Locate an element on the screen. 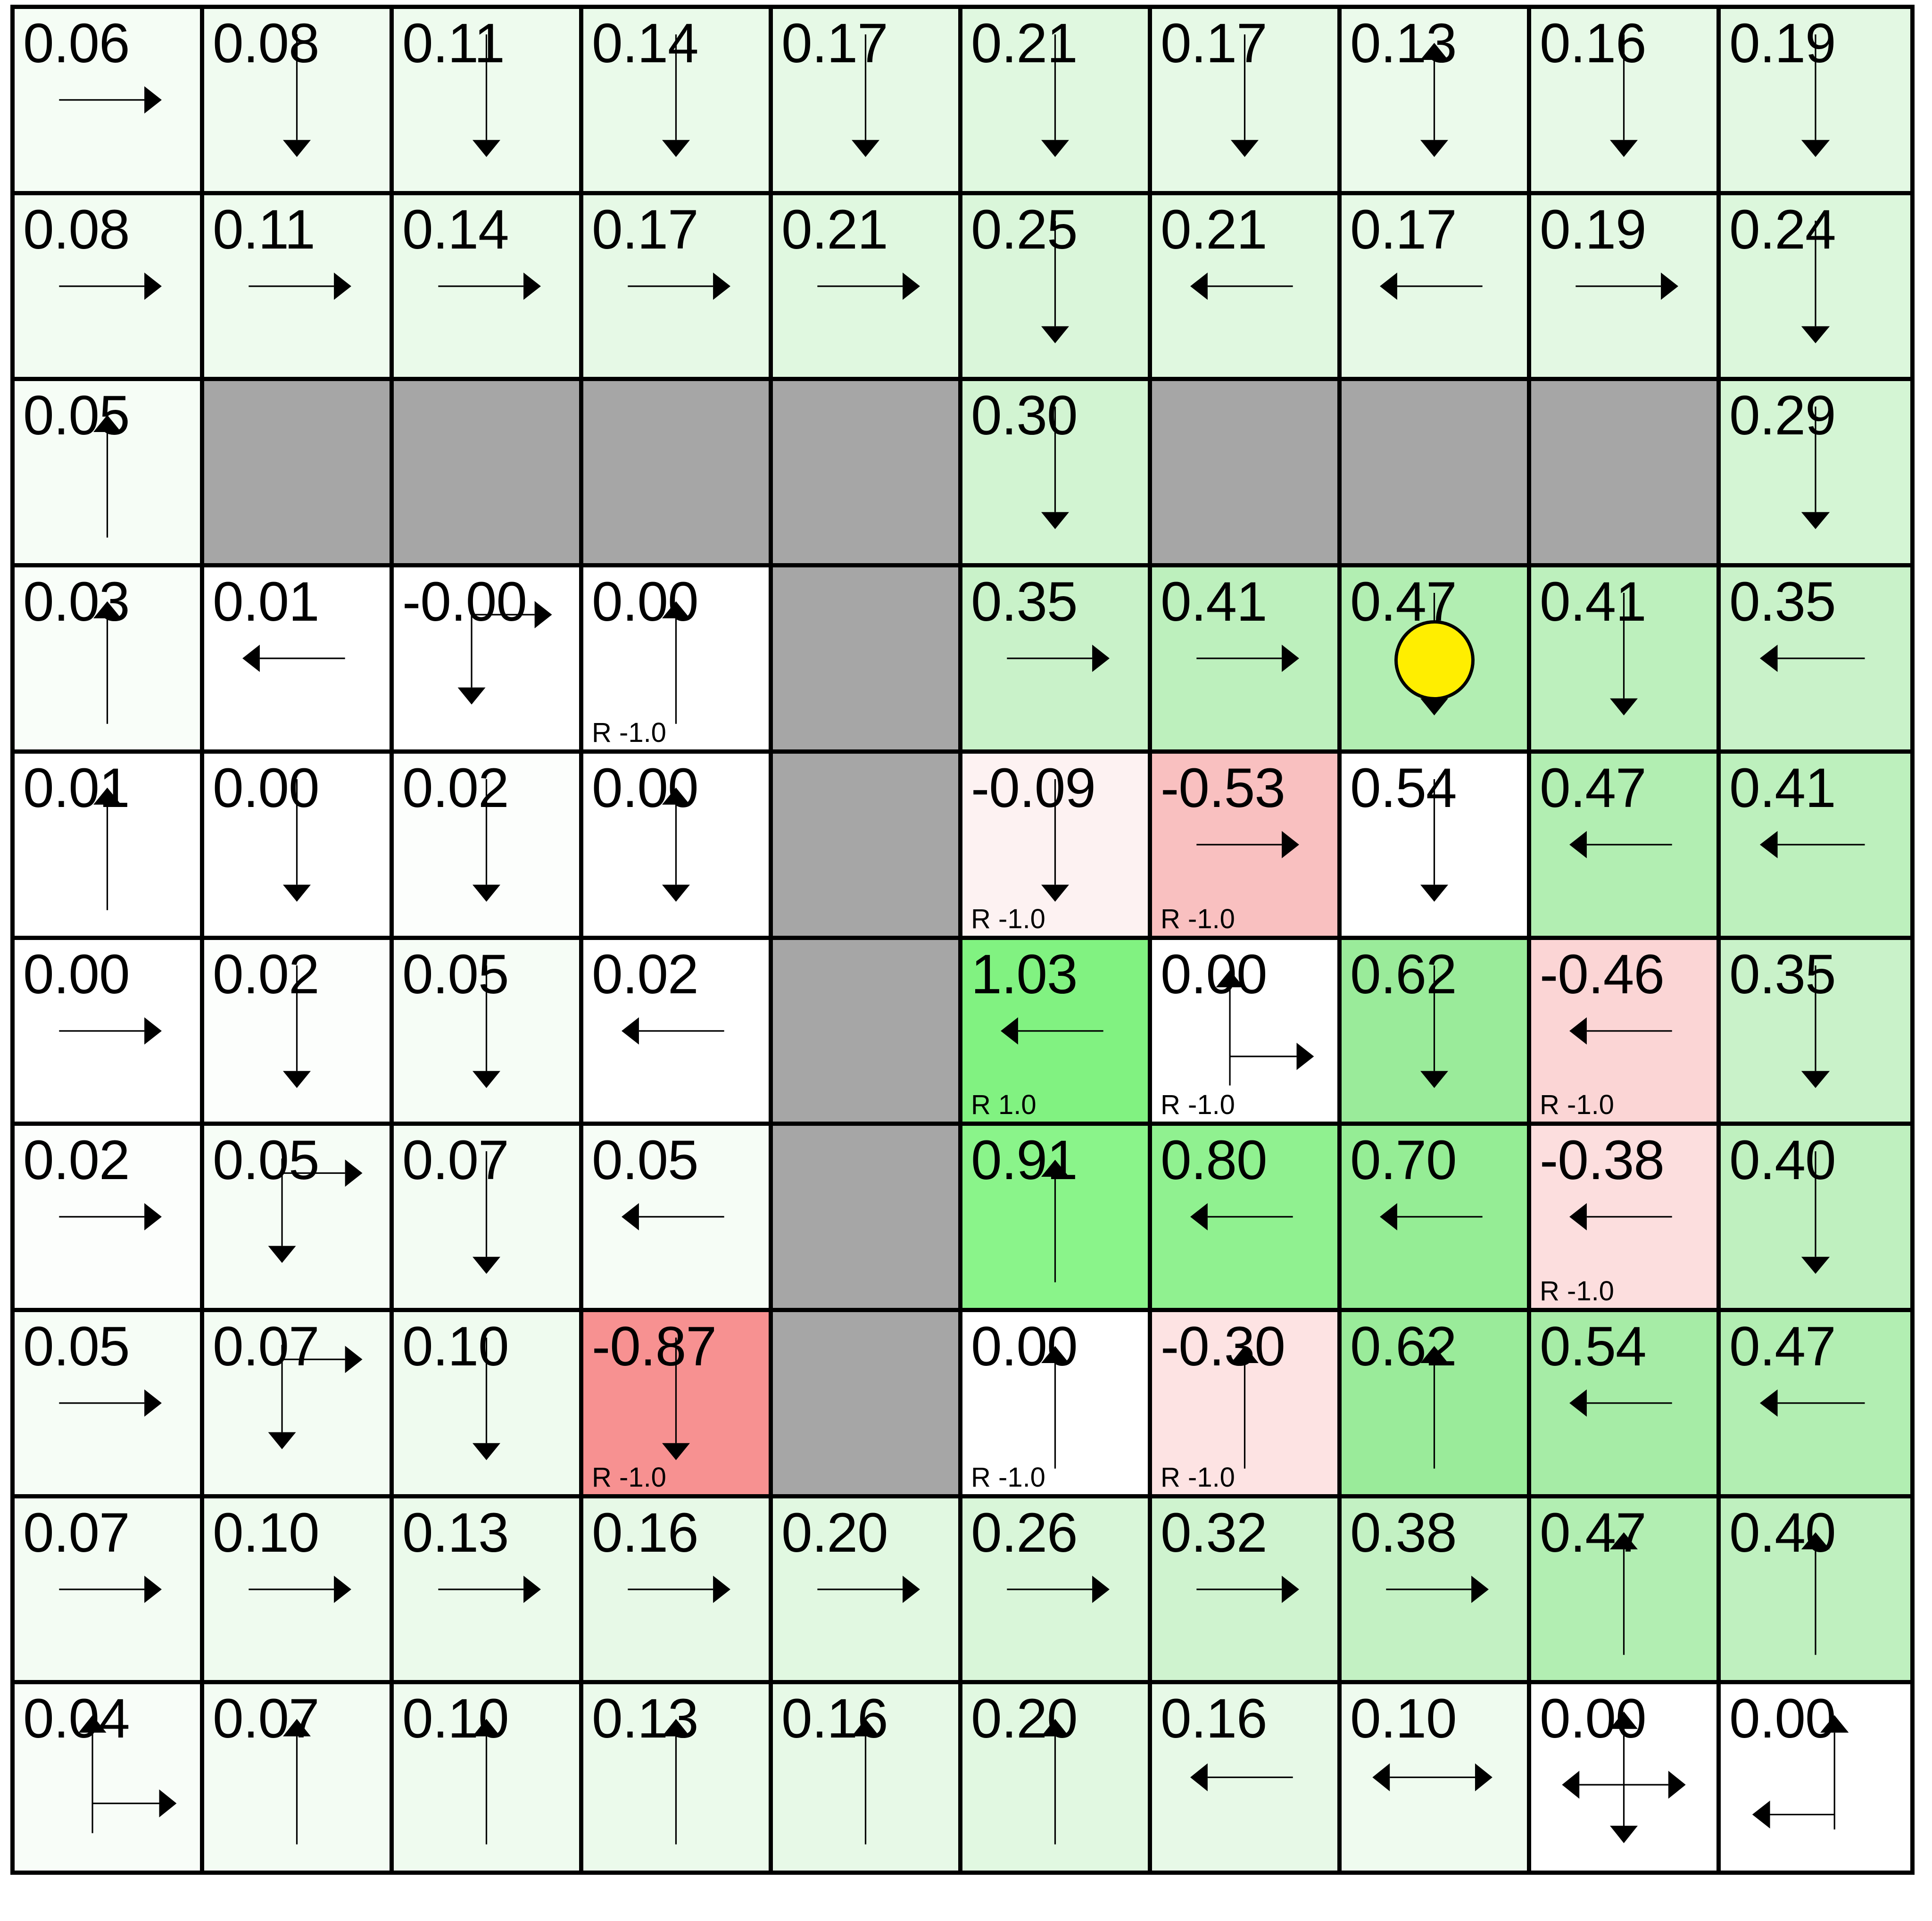 The image size is (1932, 1921). state-cell: 0.05 is located at coordinates (678, 1219).